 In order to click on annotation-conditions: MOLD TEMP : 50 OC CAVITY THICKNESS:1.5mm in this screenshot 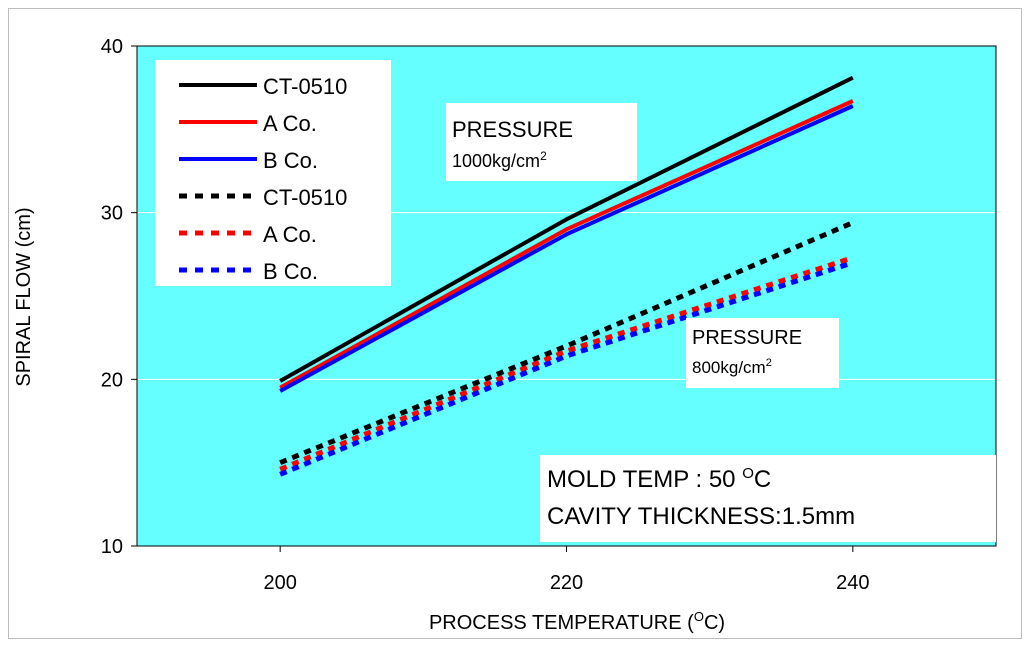, I will do `click(768, 498)`.